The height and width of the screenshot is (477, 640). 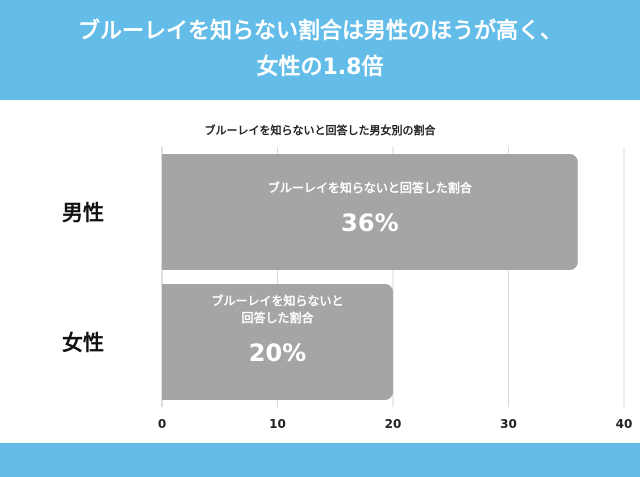 I want to click on bar-value-label: 36%, so click(x=369, y=223).